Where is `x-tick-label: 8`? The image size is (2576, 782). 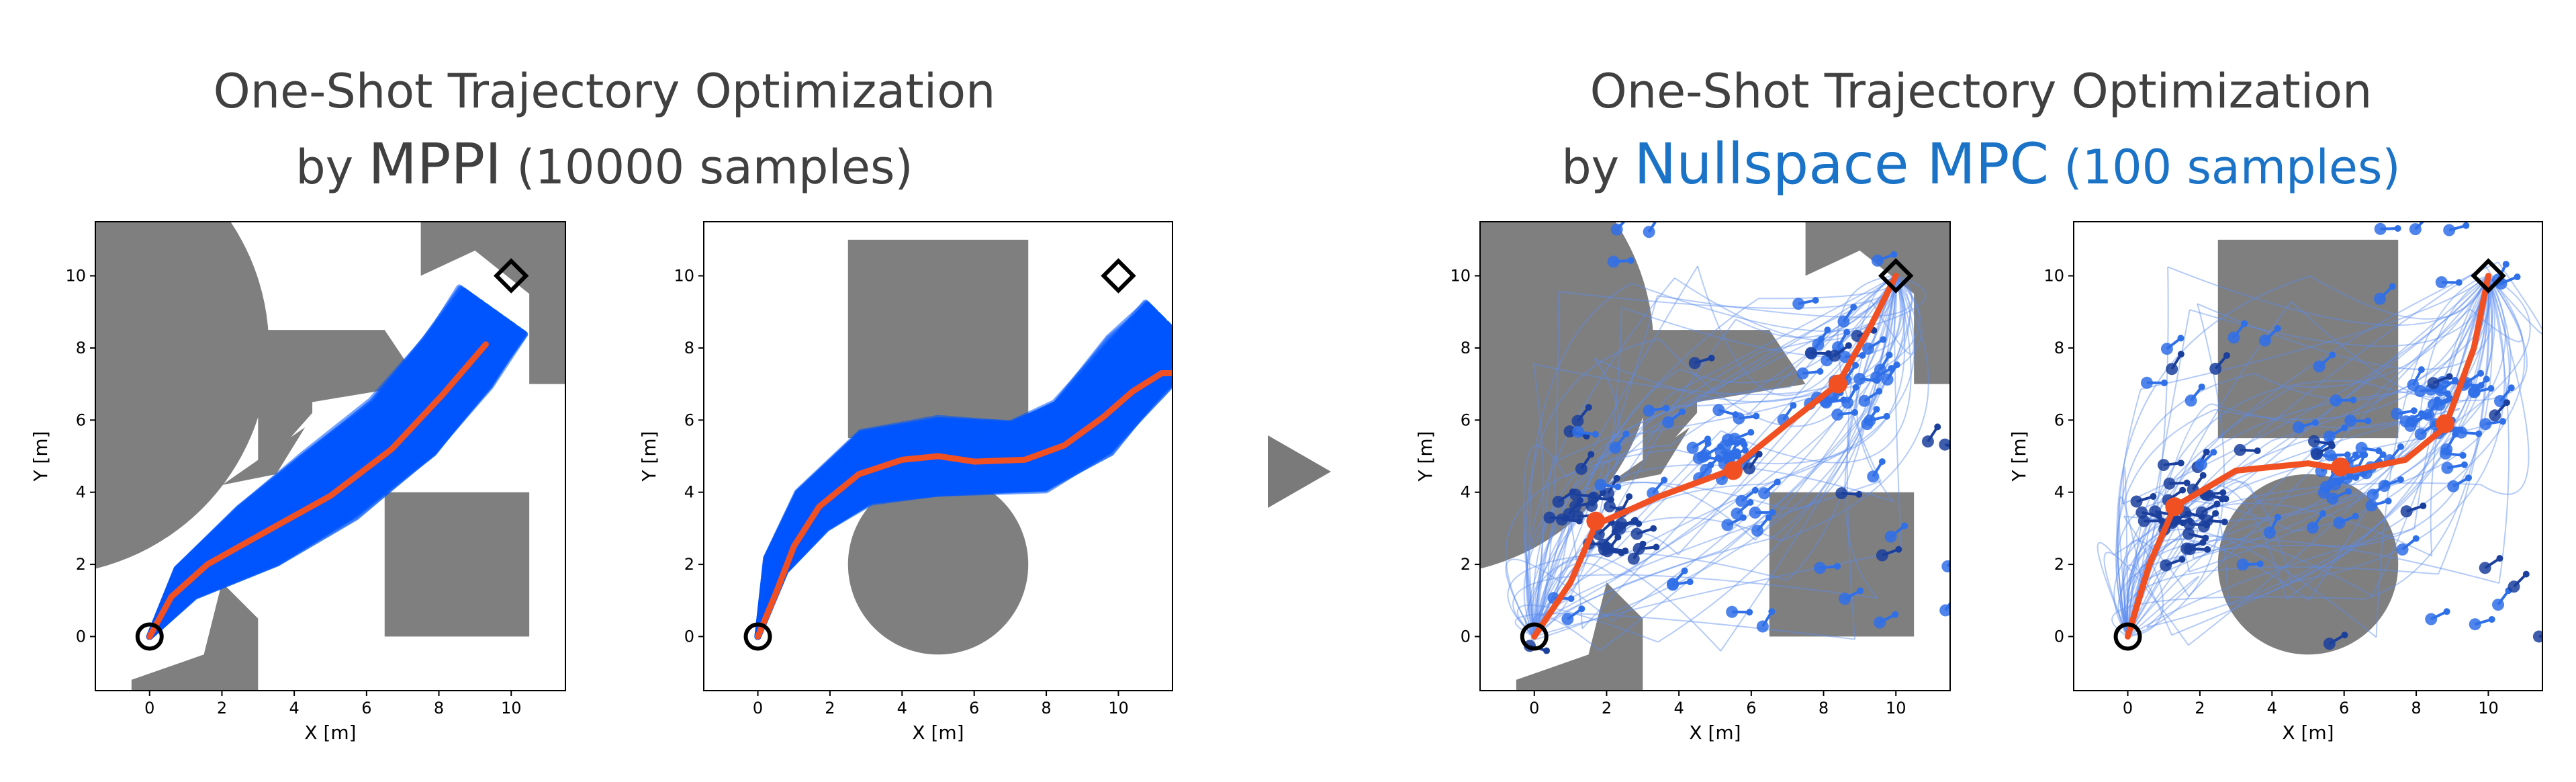 x-tick-label: 8 is located at coordinates (2416, 708).